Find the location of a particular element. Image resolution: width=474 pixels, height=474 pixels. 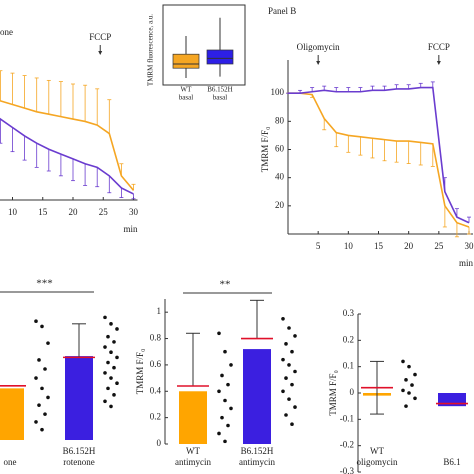

significance: ** is located at coordinates (225, 285).